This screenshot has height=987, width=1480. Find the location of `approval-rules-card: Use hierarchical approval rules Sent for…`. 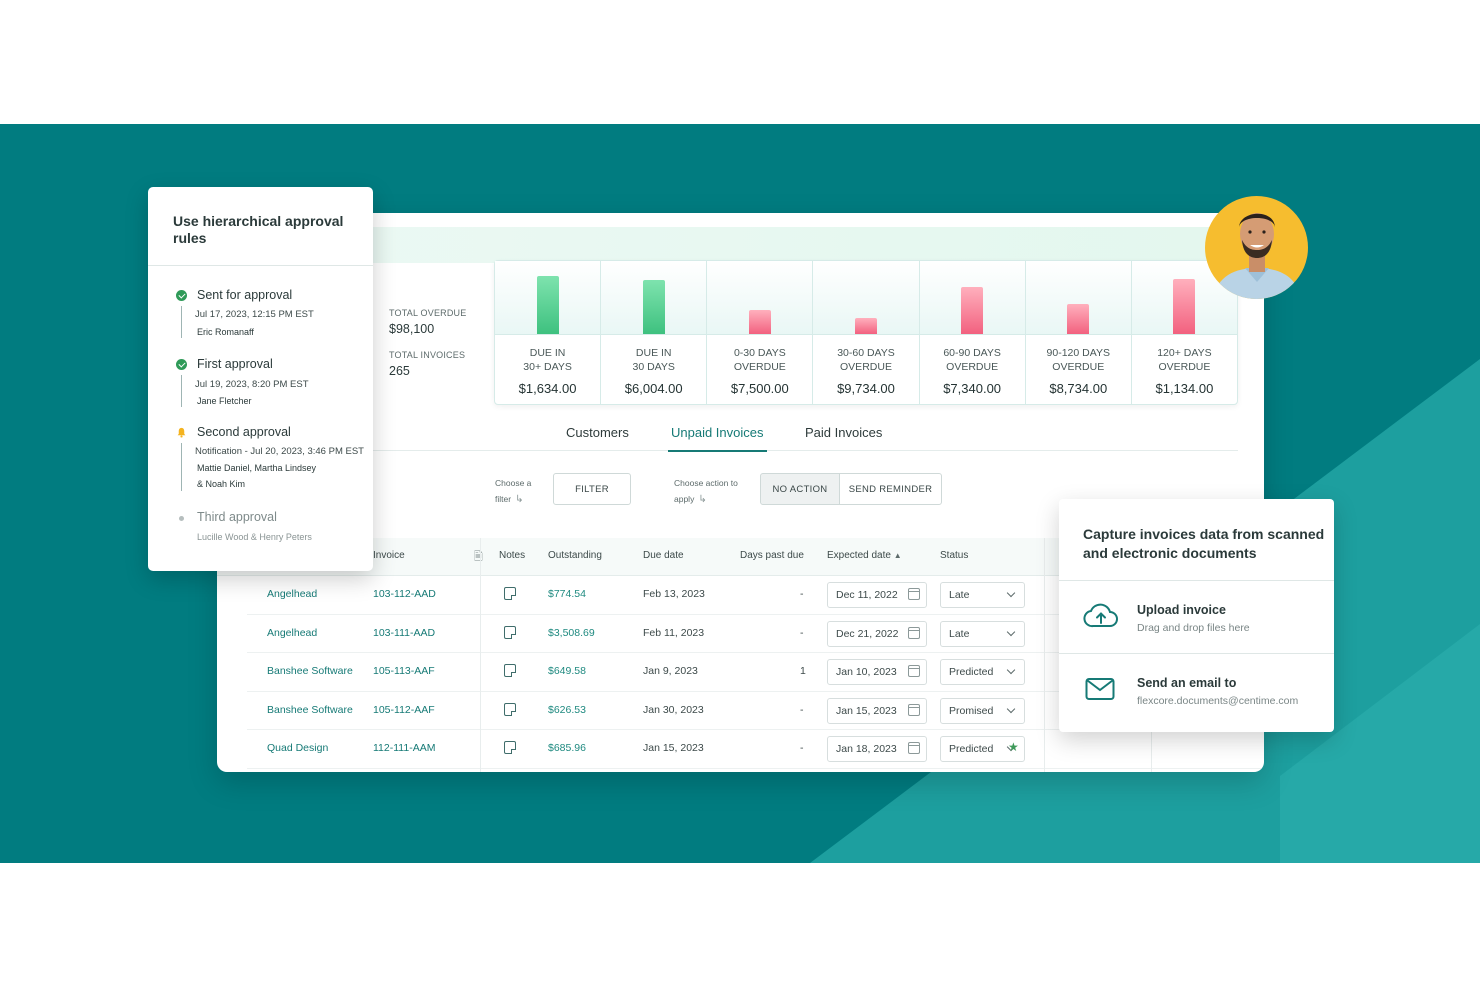

approval-rules-card: Use hierarchical approval rules Sent for… is located at coordinates (260, 379).